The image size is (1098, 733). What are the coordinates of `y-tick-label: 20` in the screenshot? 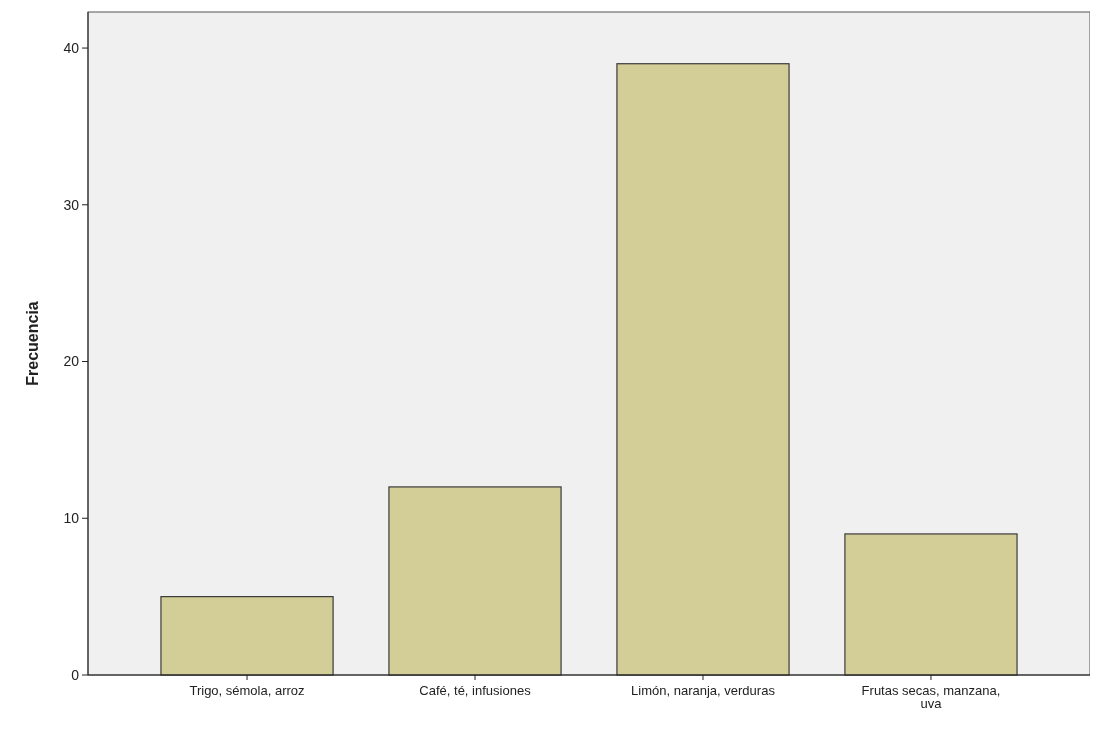 It's located at (71, 361).